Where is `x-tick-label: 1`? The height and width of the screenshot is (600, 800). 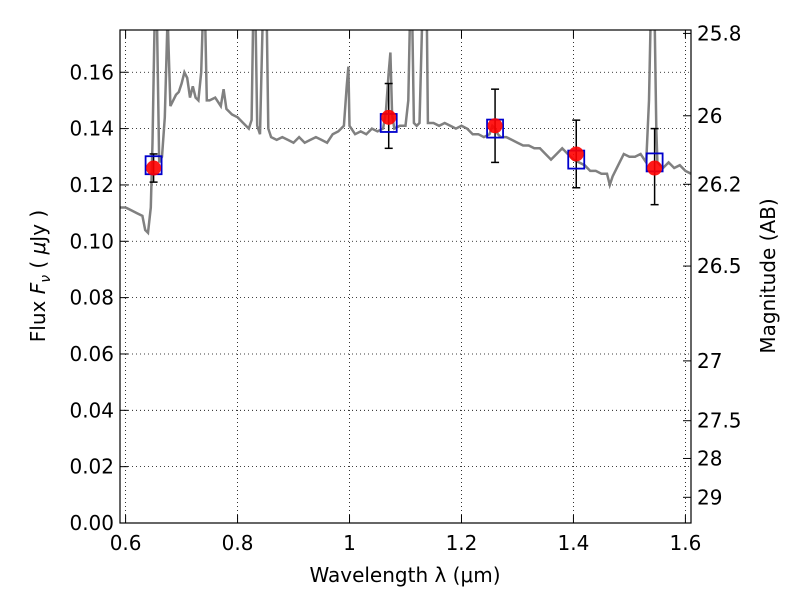
x-tick-label: 1 is located at coordinates (349, 543).